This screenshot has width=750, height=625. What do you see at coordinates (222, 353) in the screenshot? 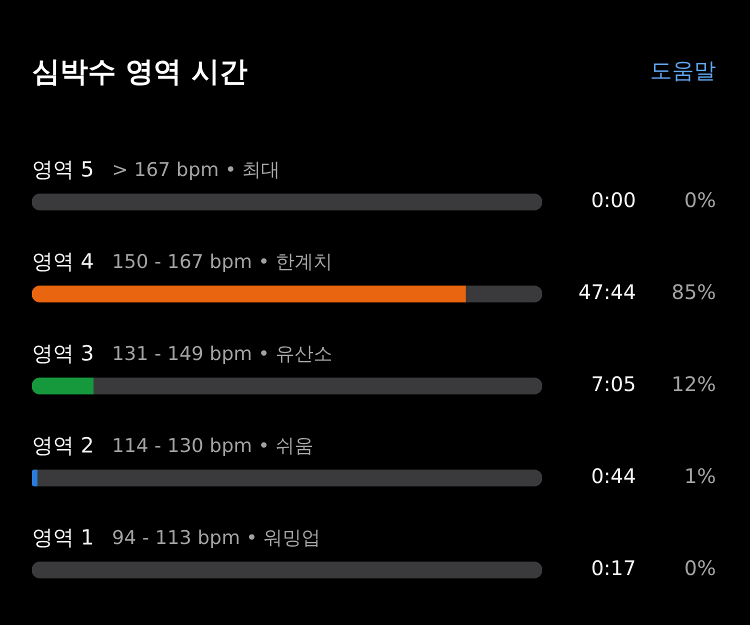
I see `annotation: 131 - 149 bpm • 유산소` at bounding box center [222, 353].